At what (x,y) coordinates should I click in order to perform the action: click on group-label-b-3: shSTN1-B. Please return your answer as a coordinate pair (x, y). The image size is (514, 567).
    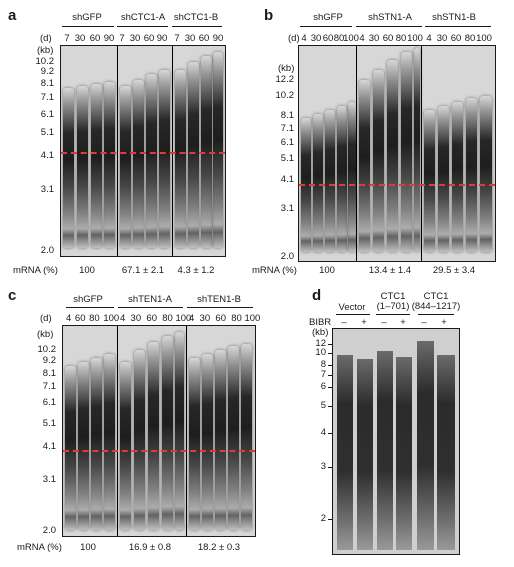
    Looking at the image, I should click on (454, 17).